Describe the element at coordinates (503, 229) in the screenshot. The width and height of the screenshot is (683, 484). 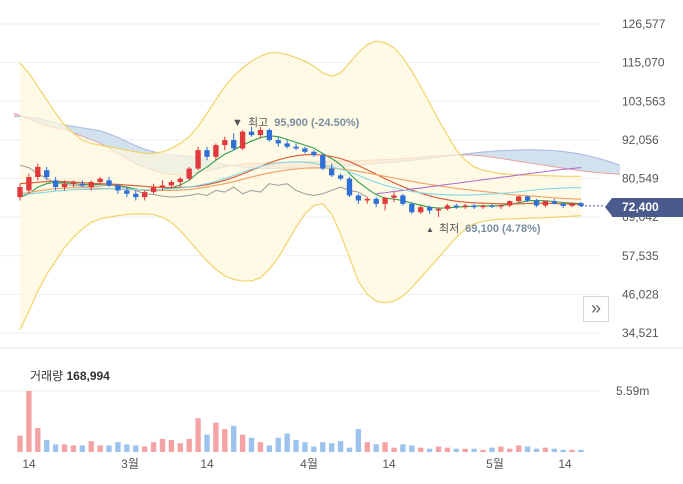
I see `low-value: 69,100 (4.78%)` at that location.